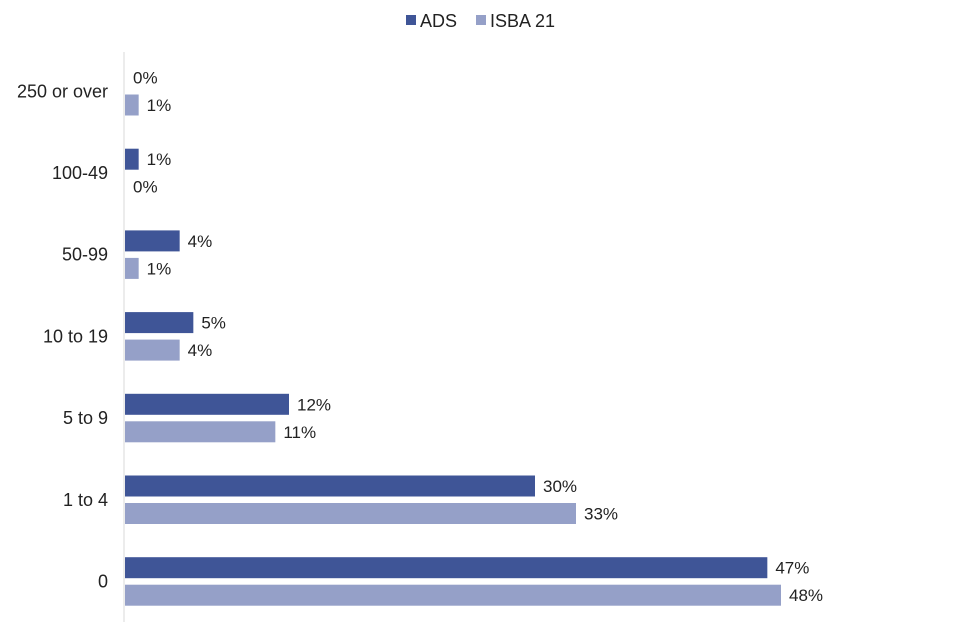 The width and height of the screenshot is (960, 640). What do you see at coordinates (806, 595) in the screenshot?
I see `data-label: 48%` at bounding box center [806, 595].